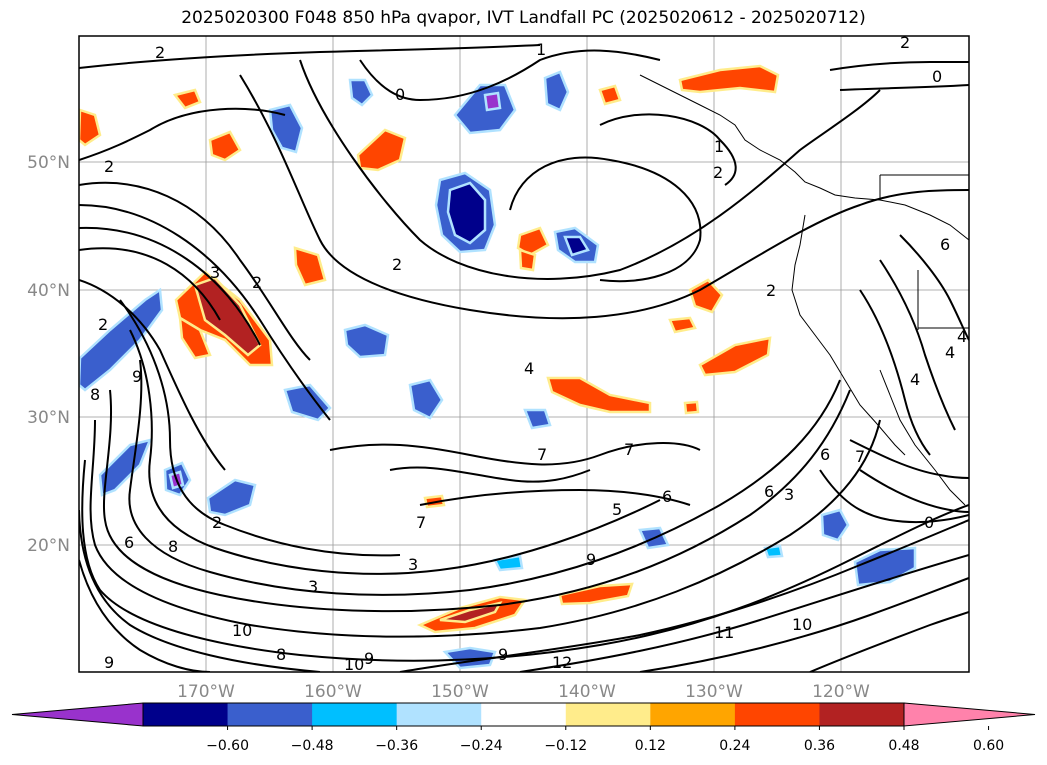  Describe the element at coordinates (714, 692) in the screenshot. I see `lon-tick-label: 130°W` at that location.